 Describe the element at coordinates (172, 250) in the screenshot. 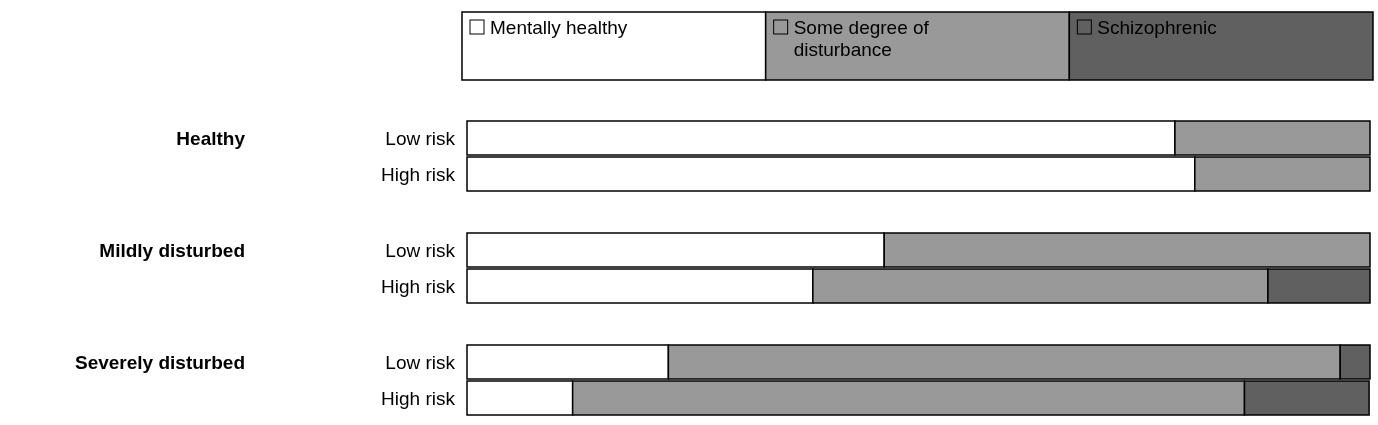

I see `text: Mildly disturbed` at that location.